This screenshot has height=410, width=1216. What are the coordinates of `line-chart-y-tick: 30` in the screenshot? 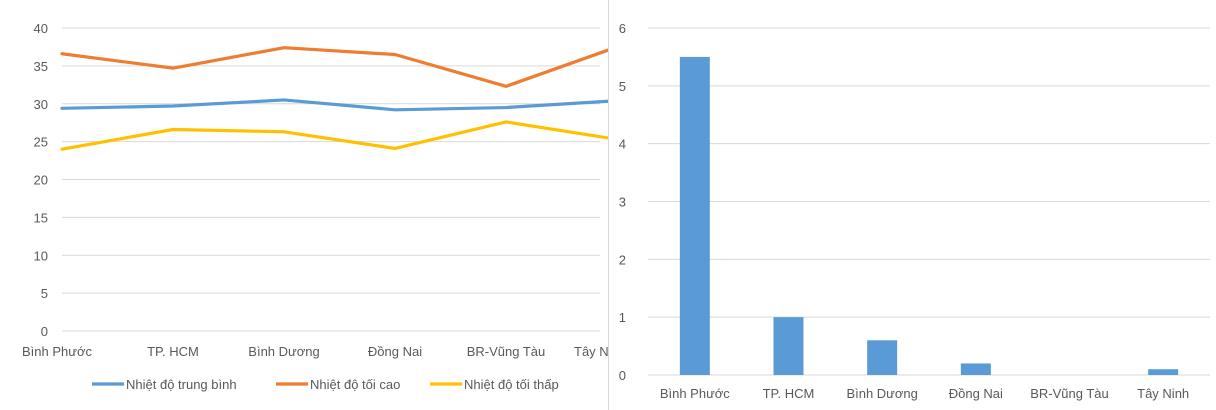 It's located at (41, 104).